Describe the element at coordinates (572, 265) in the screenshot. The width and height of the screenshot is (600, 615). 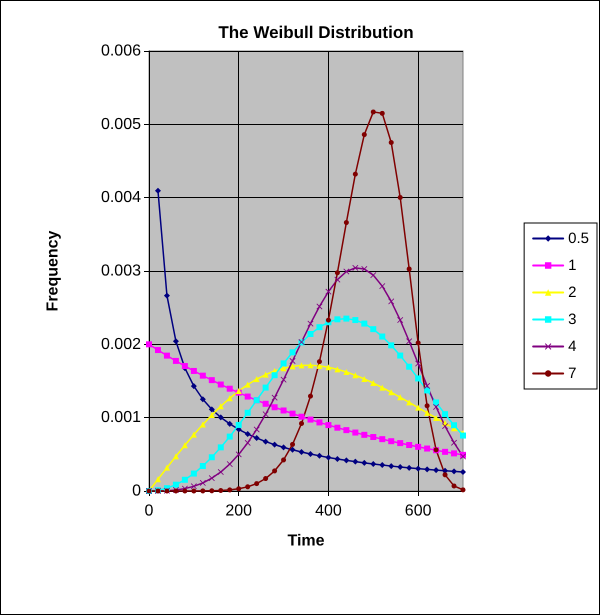
I see `legend-label: 1` at that location.